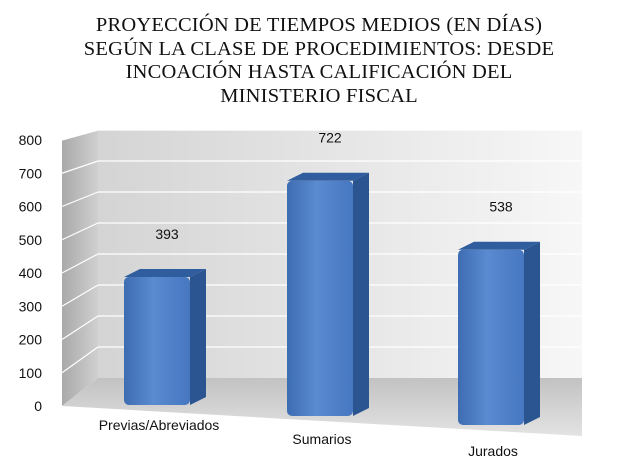 This screenshot has width=638, height=472. I want to click on data-label: 538, so click(501, 207).